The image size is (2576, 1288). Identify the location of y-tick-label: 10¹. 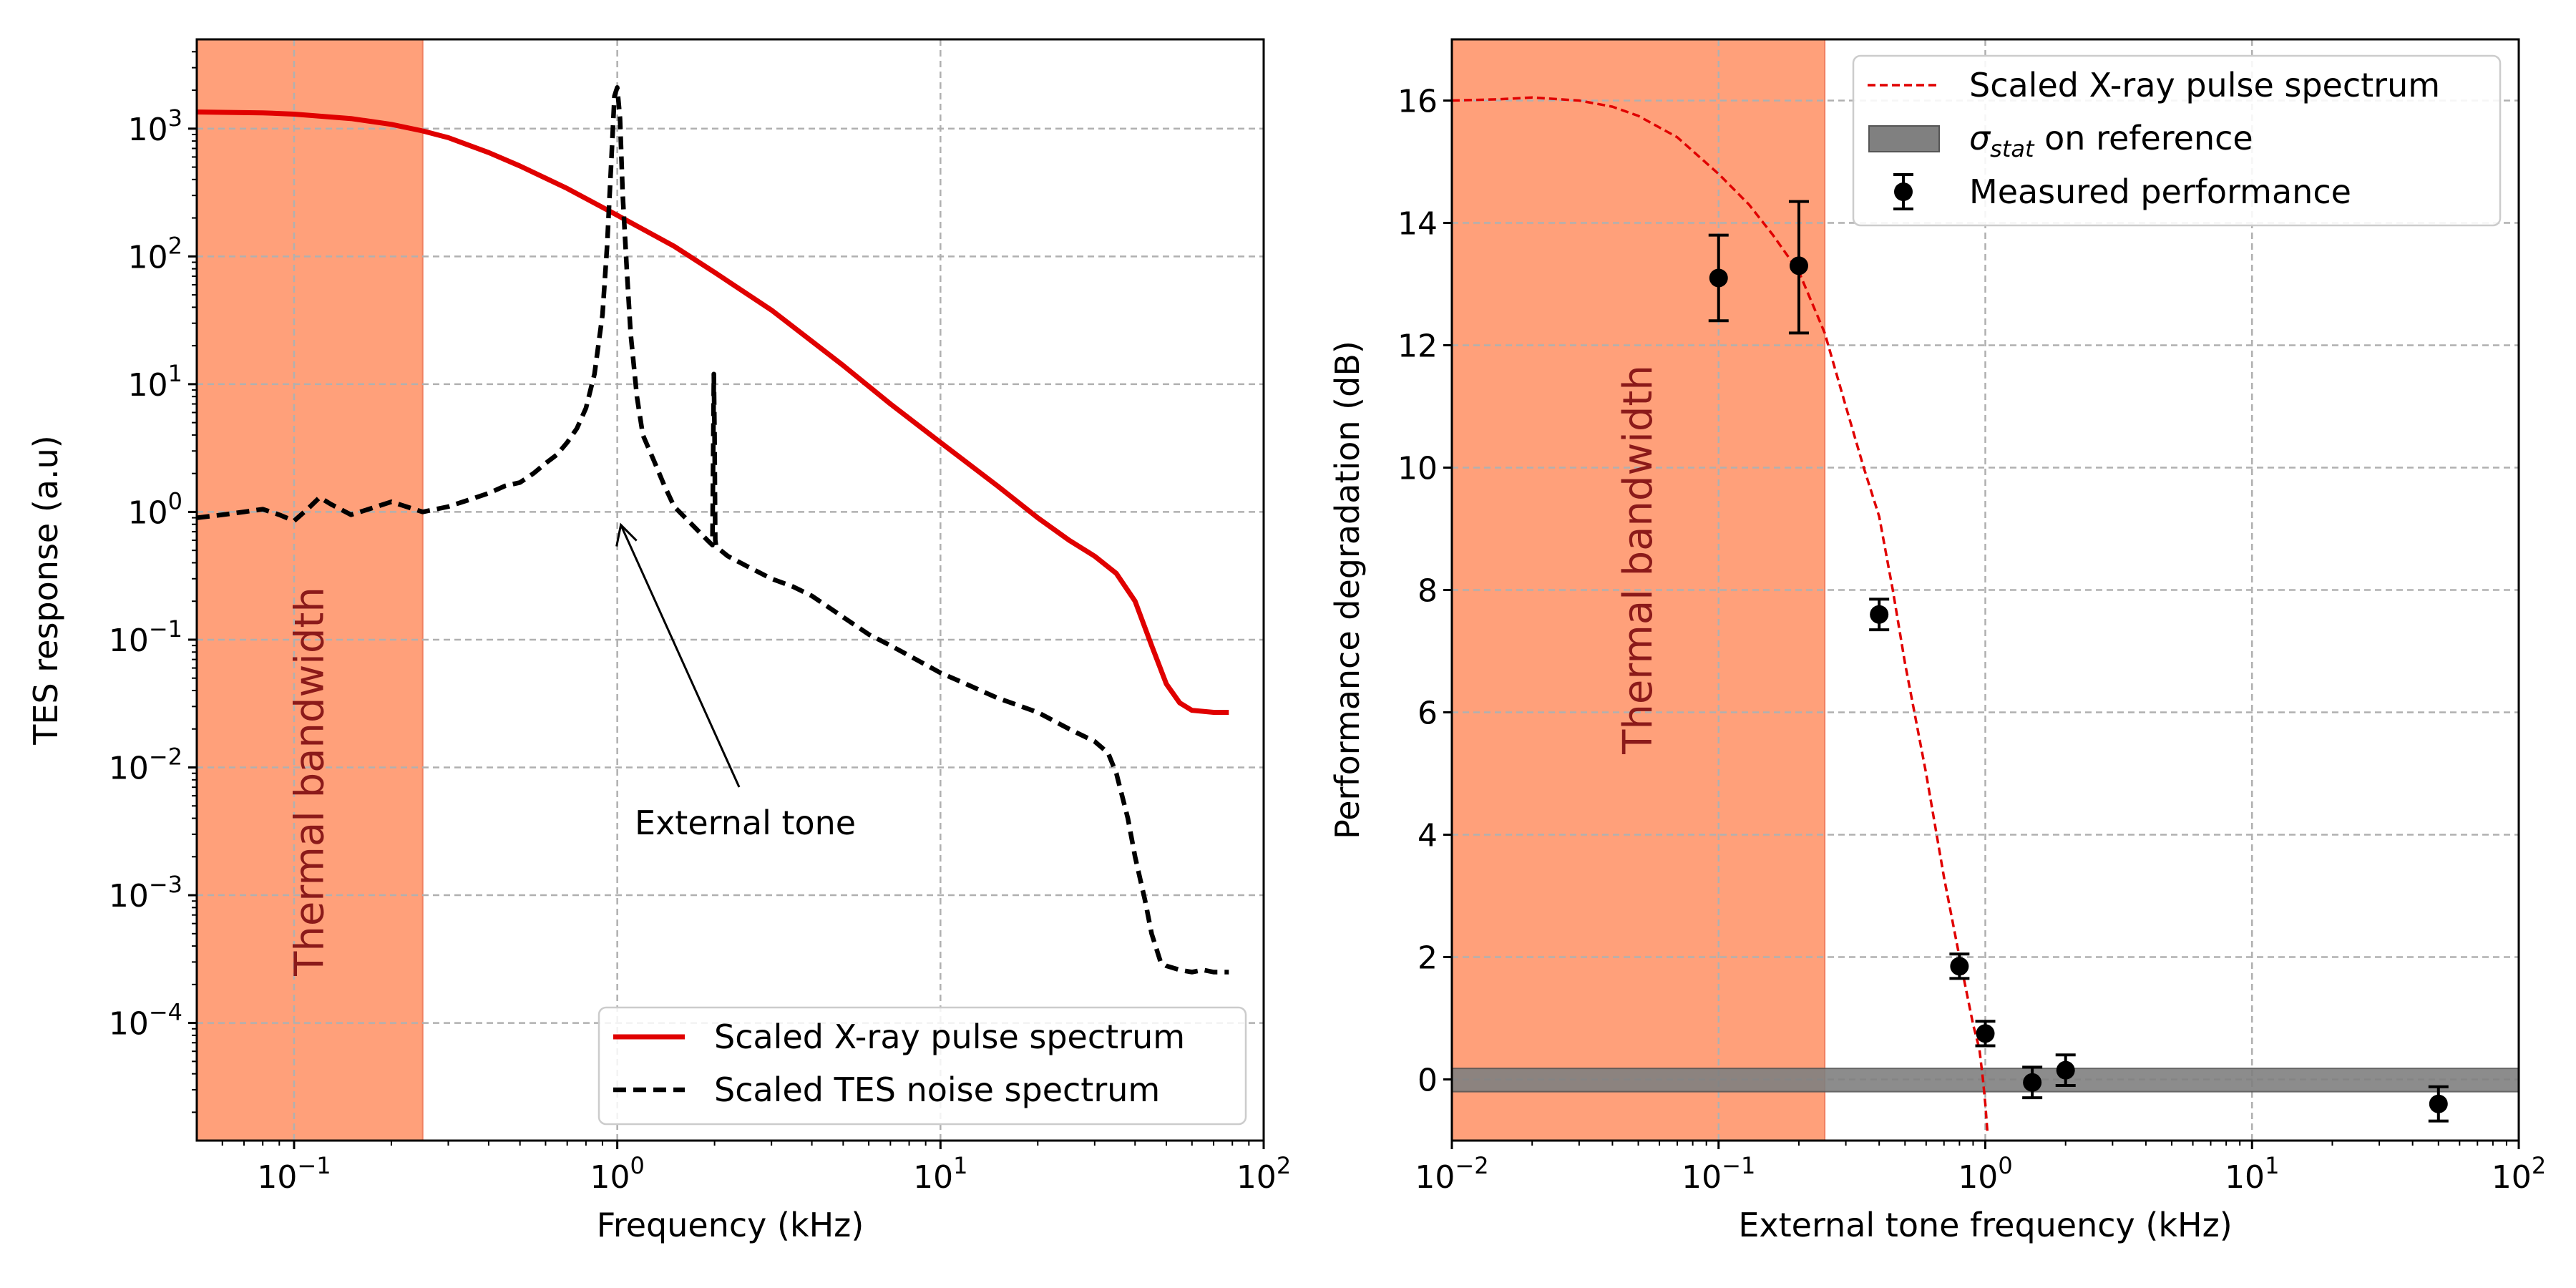
(155, 382).